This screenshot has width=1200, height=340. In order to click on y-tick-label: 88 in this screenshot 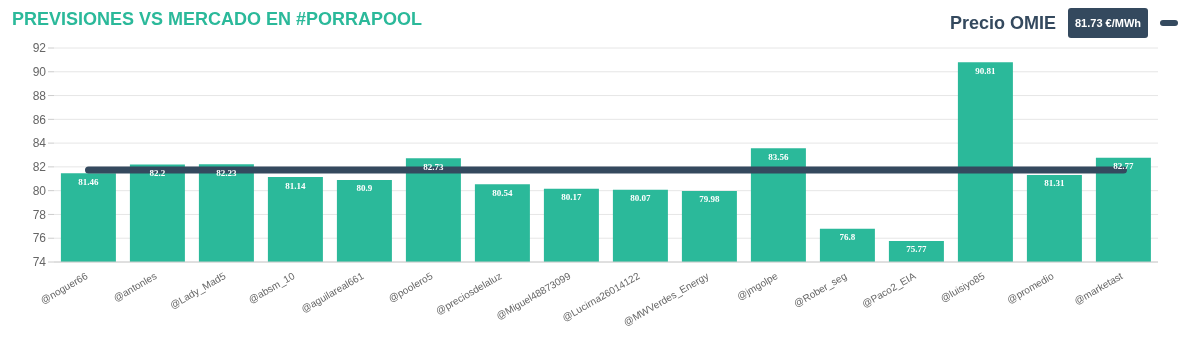, I will do `click(39, 95)`.